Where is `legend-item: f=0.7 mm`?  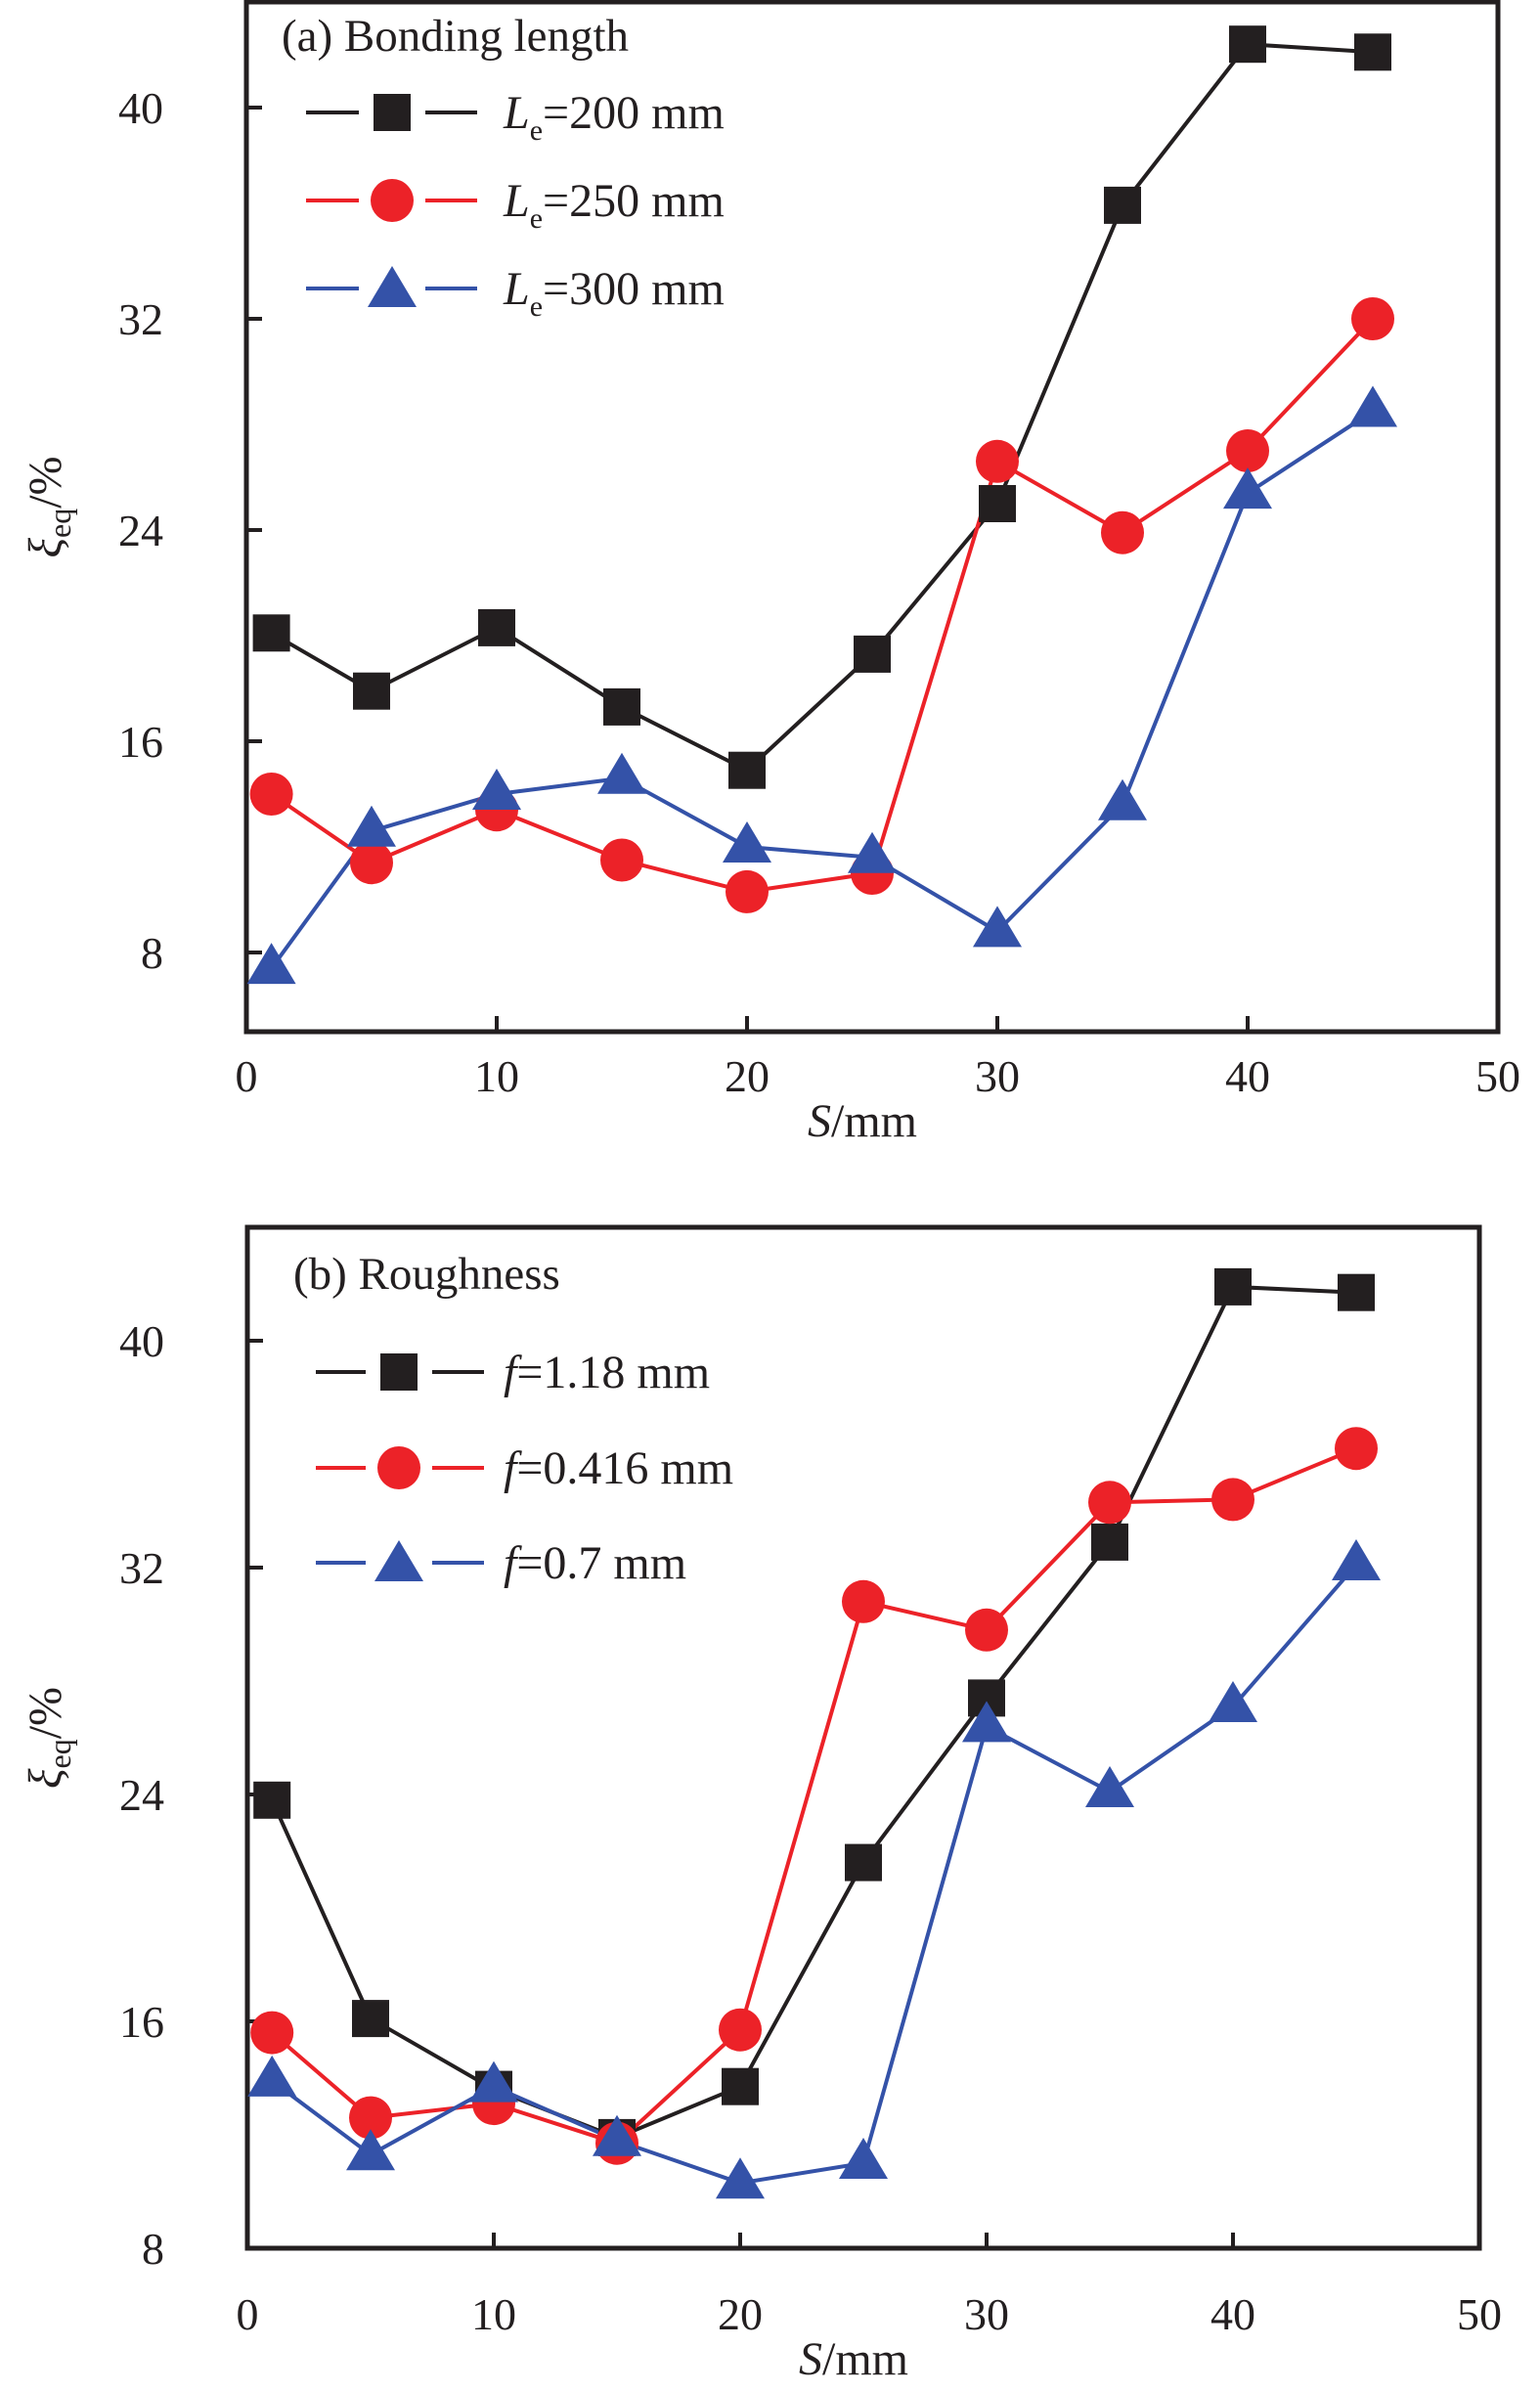 legend-item: f=0.7 mm is located at coordinates (501, 1563).